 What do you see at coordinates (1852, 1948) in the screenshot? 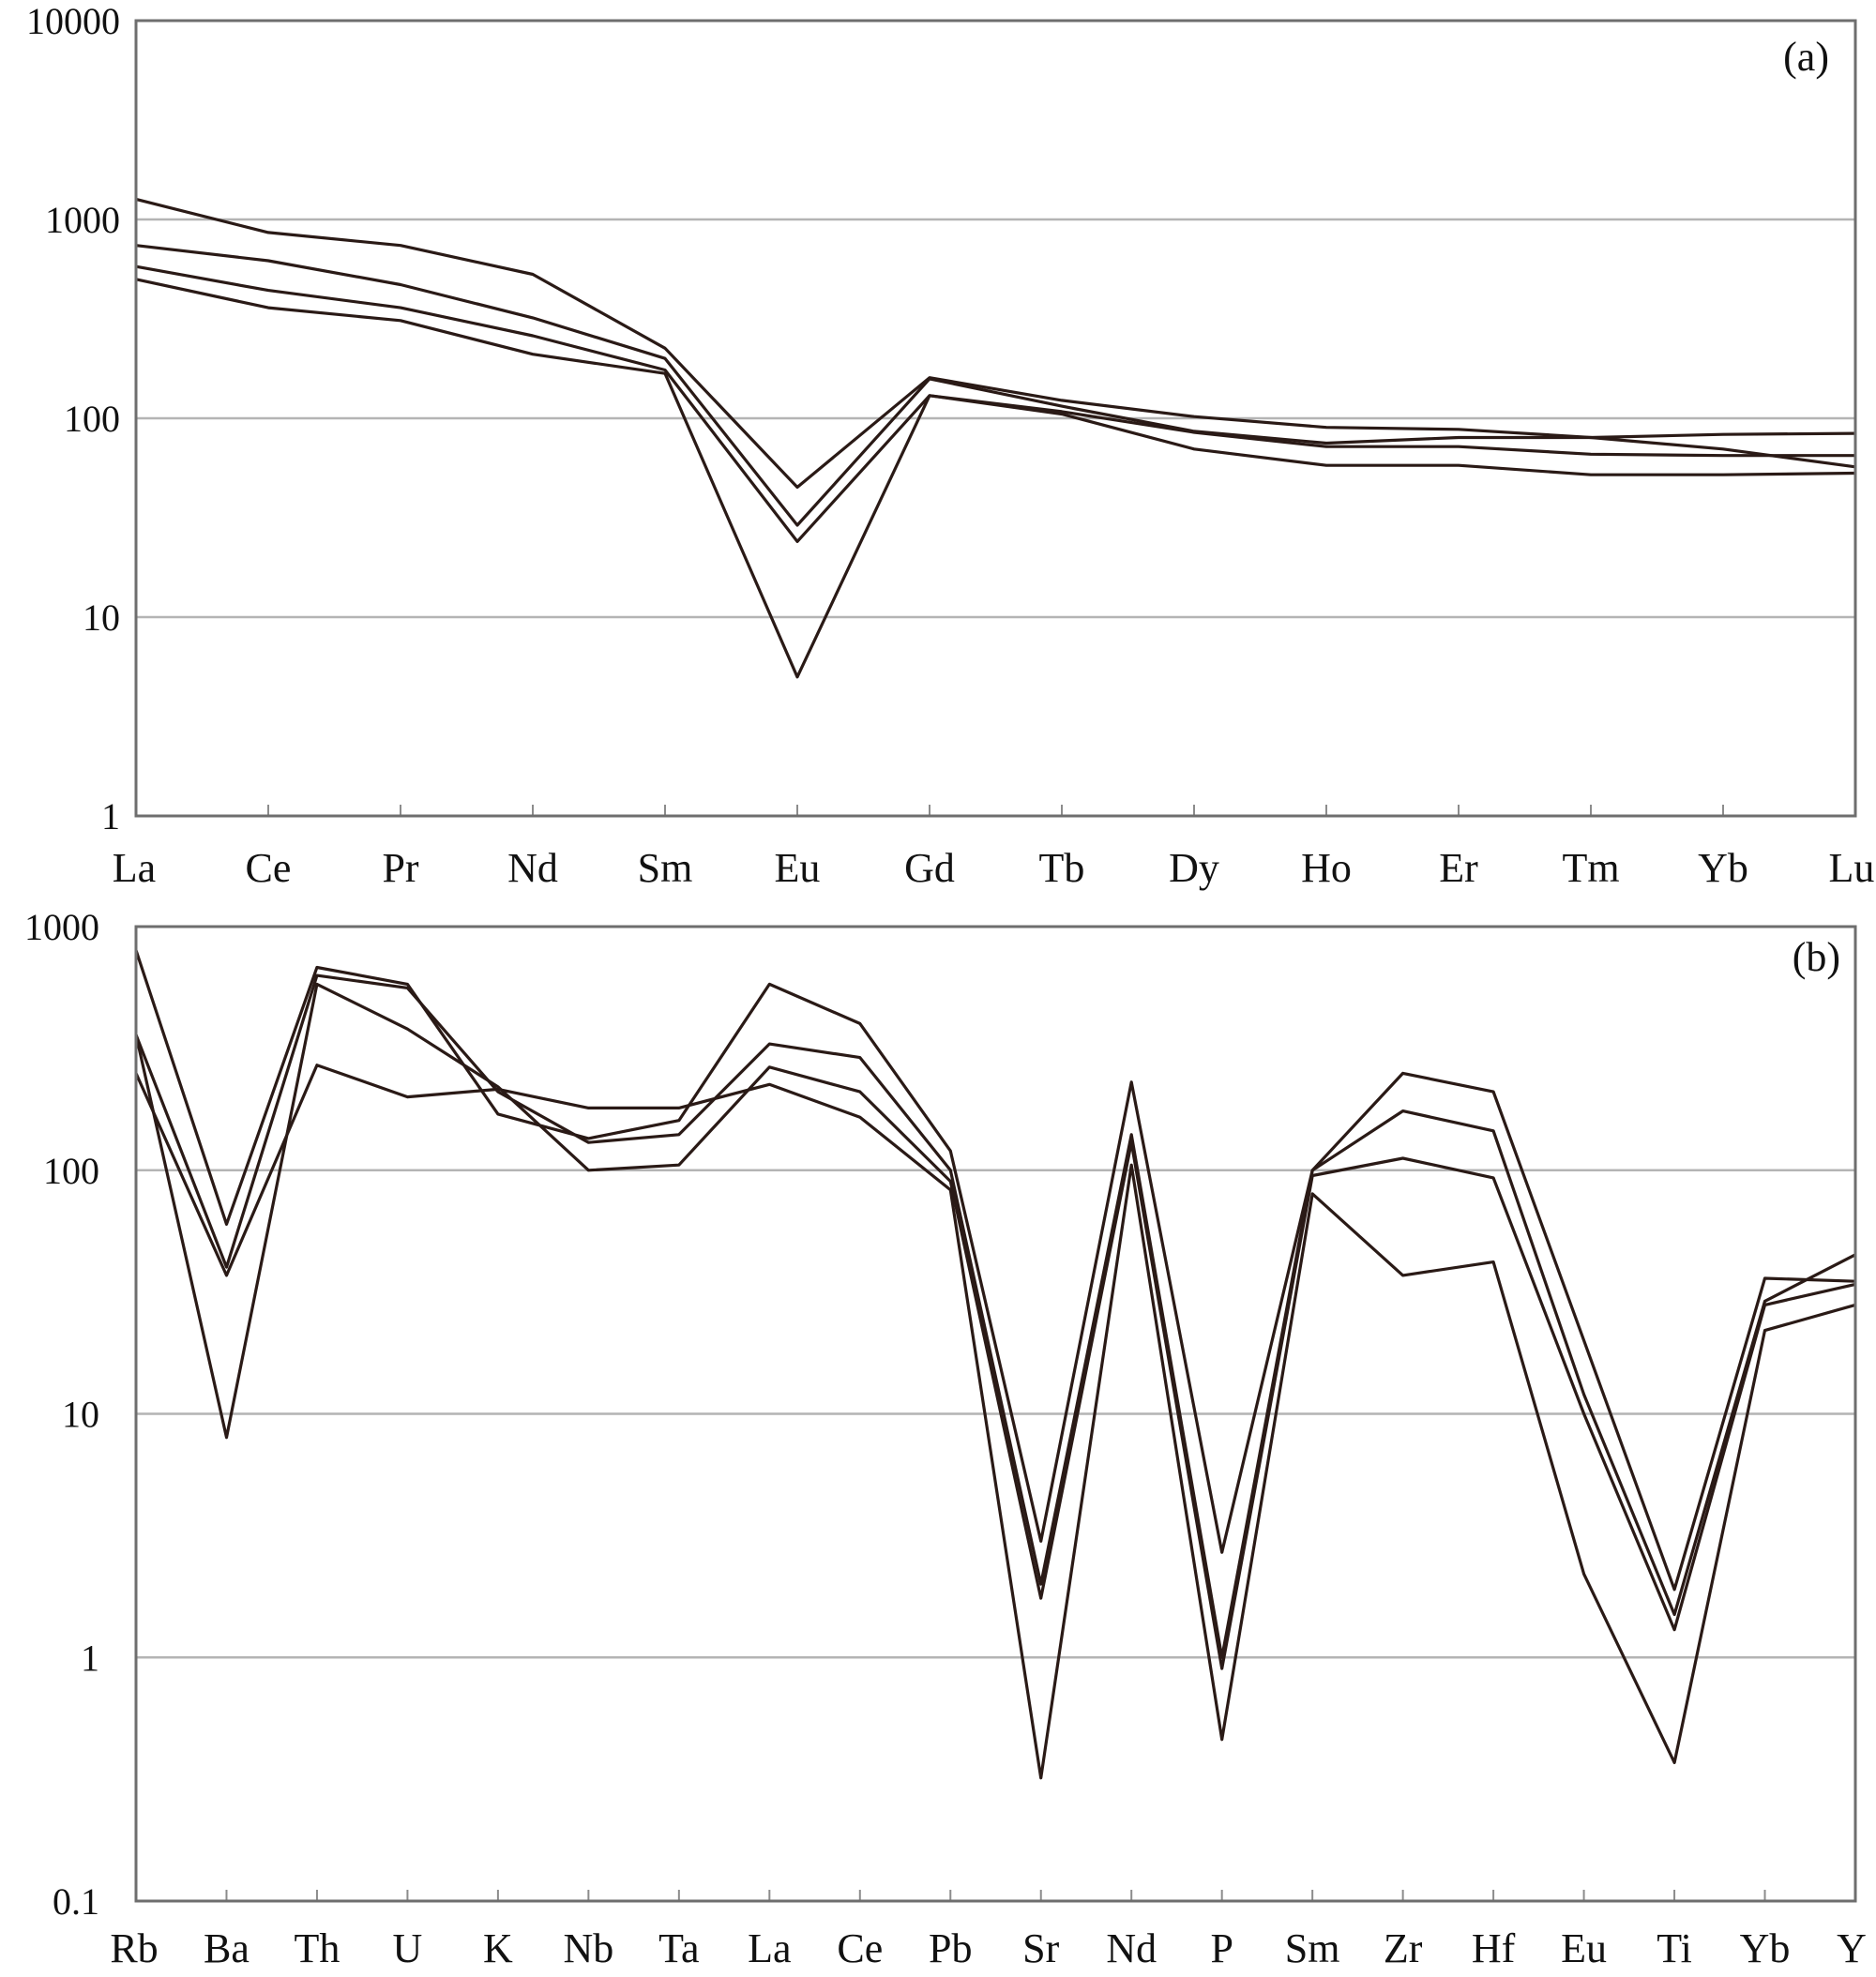
I see `x-category-label: Y` at bounding box center [1852, 1948].